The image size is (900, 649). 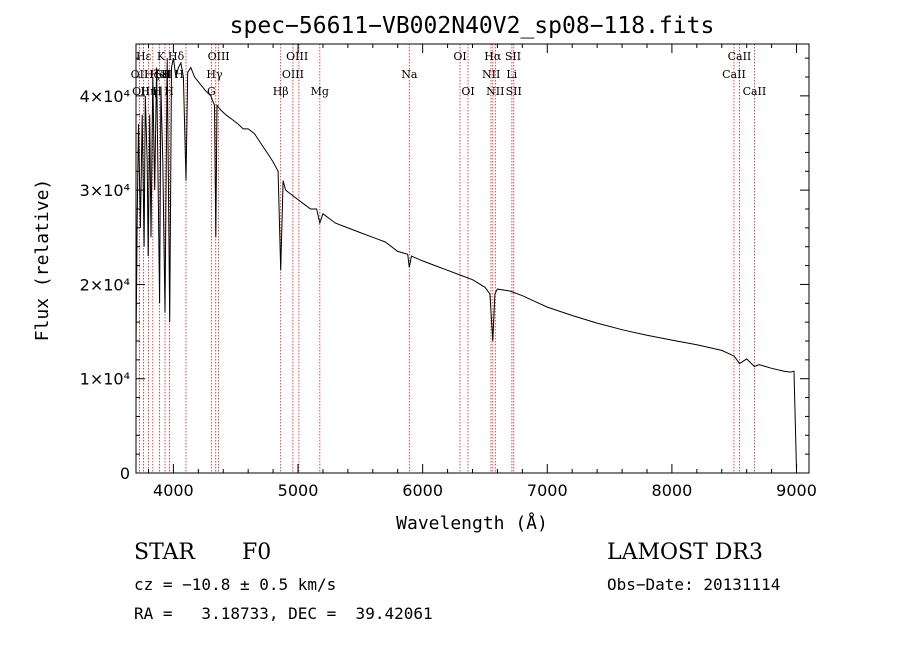 I want to click on x-axis-label: Wavelength (Å), so click(x=472, y=523).